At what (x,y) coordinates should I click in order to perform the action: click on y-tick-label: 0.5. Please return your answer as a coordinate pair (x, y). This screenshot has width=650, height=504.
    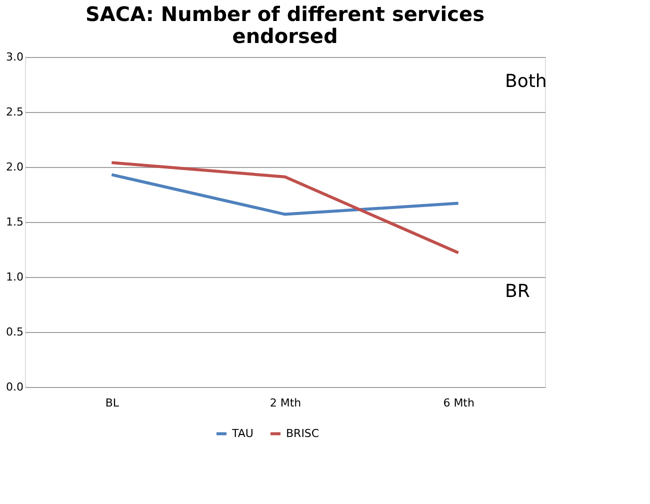
    Looking at the image, I should click on (15, 332).